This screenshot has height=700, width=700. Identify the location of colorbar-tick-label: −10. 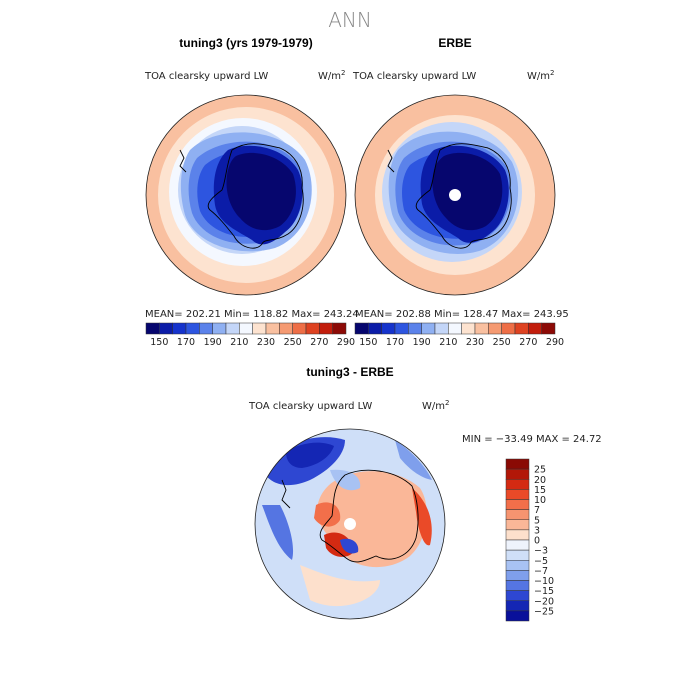
(544, 581).